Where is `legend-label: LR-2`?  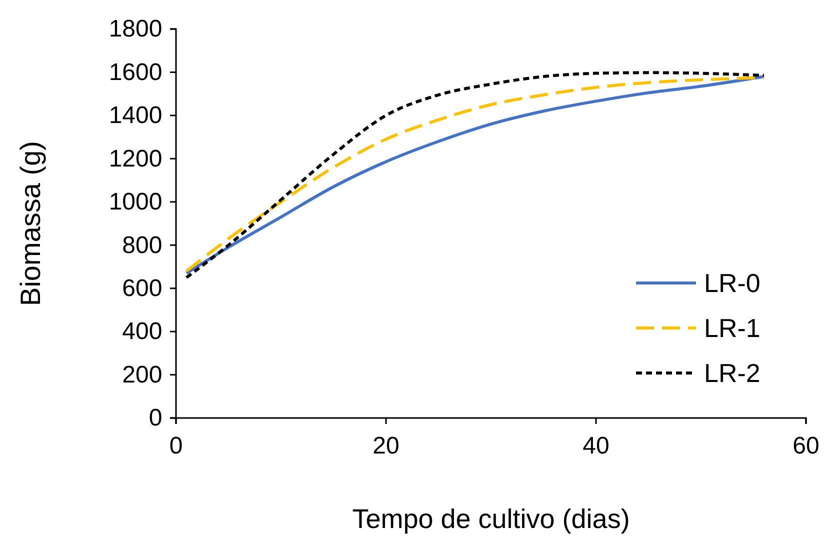
legend-label: LR-2 is located at coordinates (732, 373).